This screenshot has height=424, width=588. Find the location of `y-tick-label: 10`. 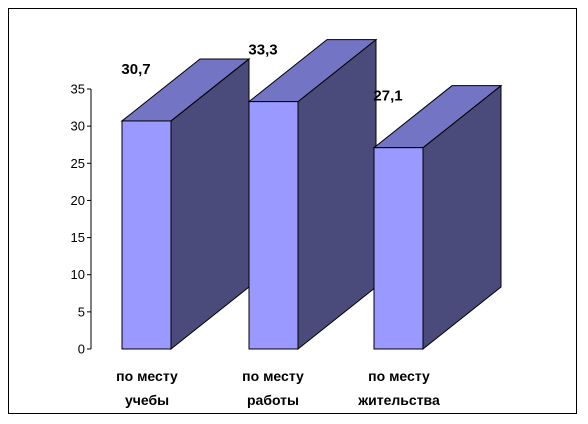

y-tick-label: 10 is located at coordinates (78, 274).